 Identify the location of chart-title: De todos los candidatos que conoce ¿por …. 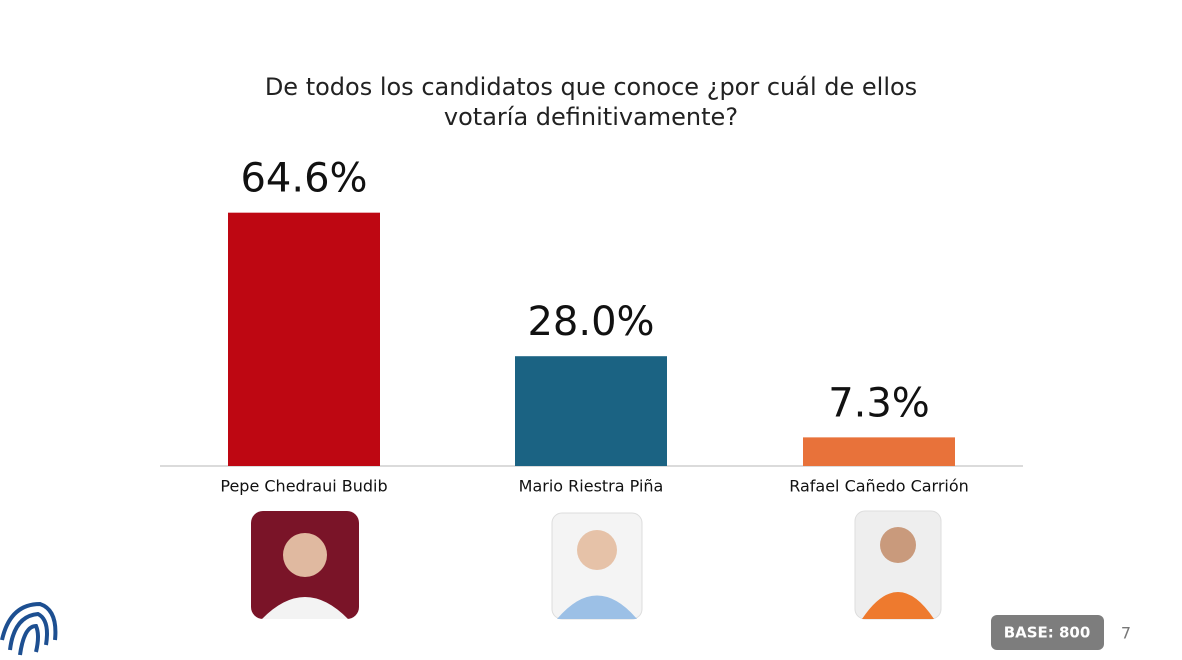
(591, 102).